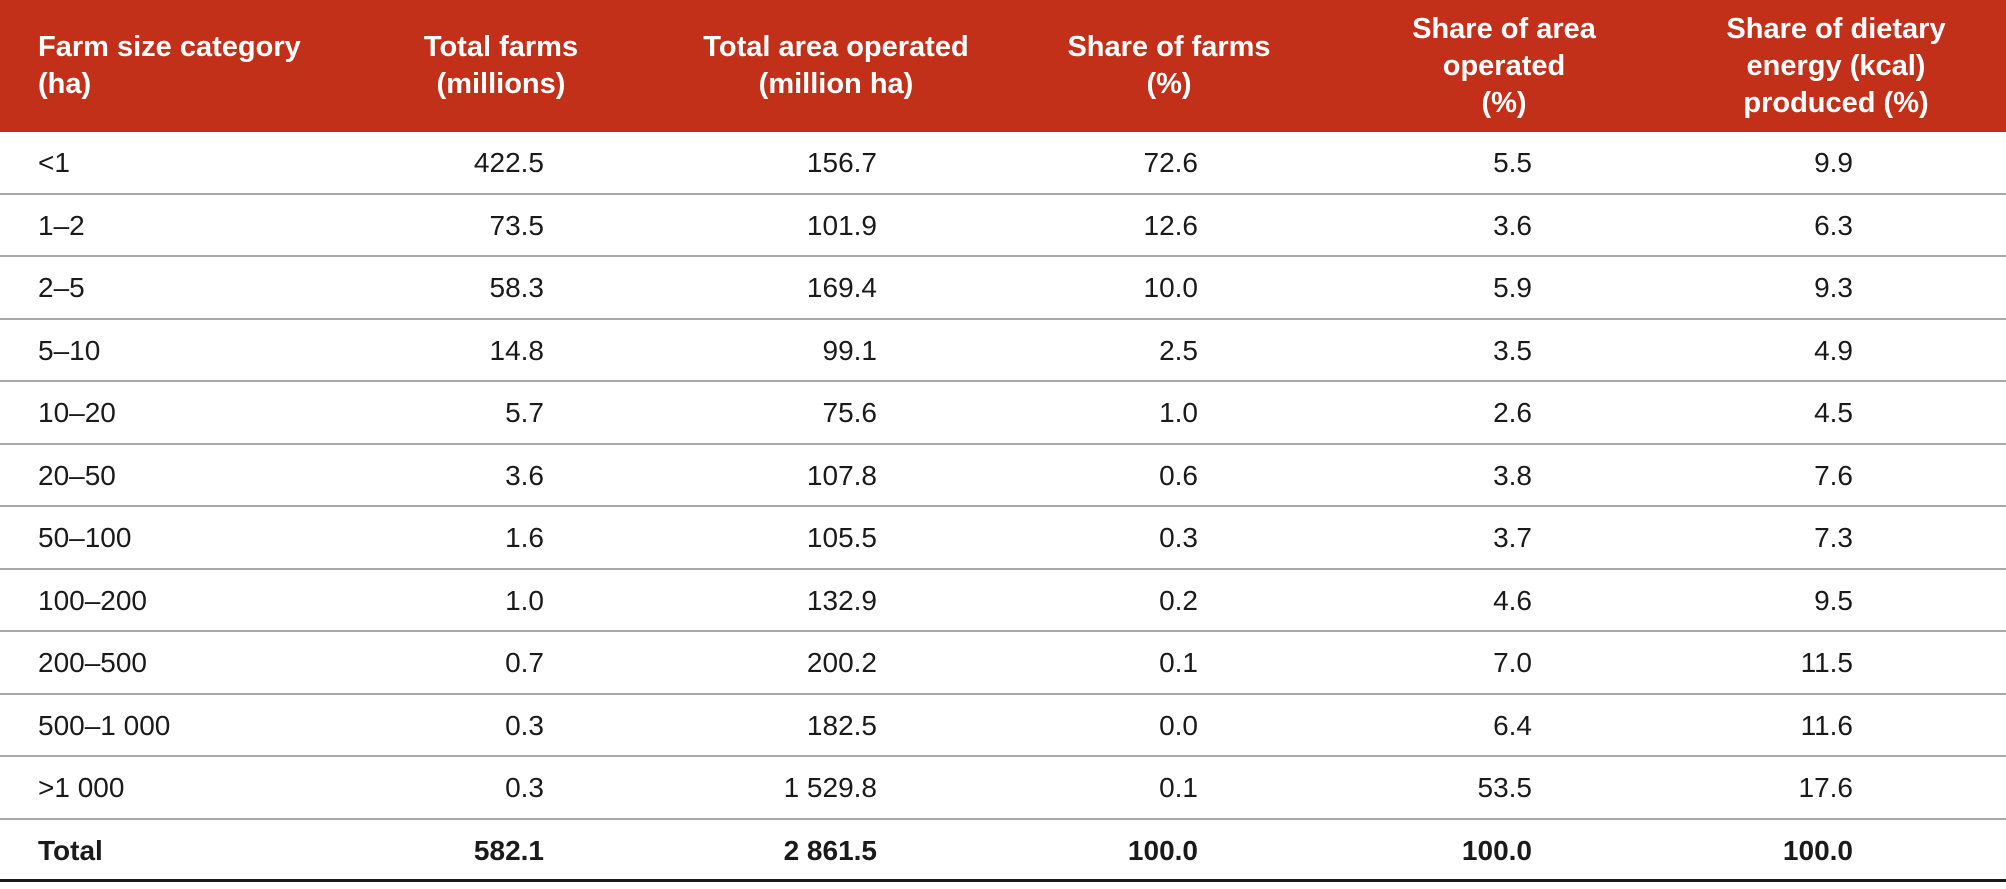 Image resolution: width=2006 pixels, height=889 pixels. What do you see at coordinates (841, 475) in the screenshot?
I see `cell-value: 107.8` at bounding box center [841, 475].